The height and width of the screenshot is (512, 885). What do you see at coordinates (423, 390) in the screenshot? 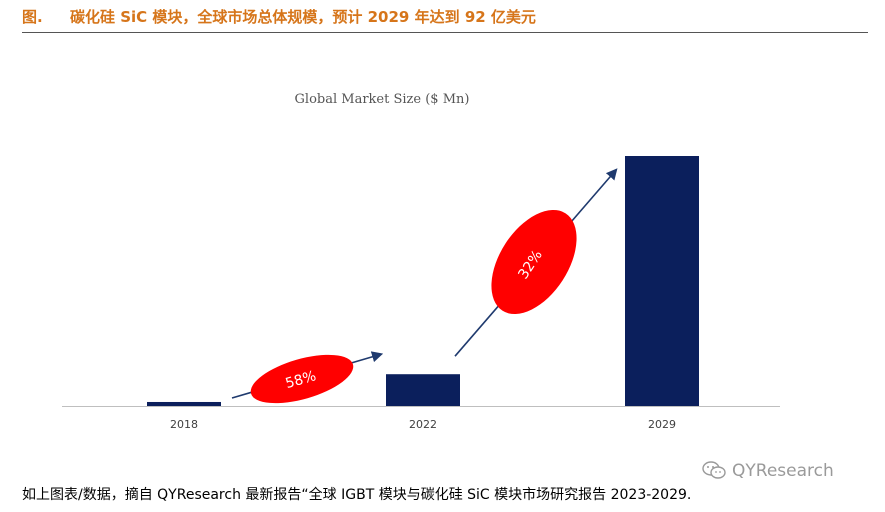
I see `bar-2022` at bounding box center [423, 390].